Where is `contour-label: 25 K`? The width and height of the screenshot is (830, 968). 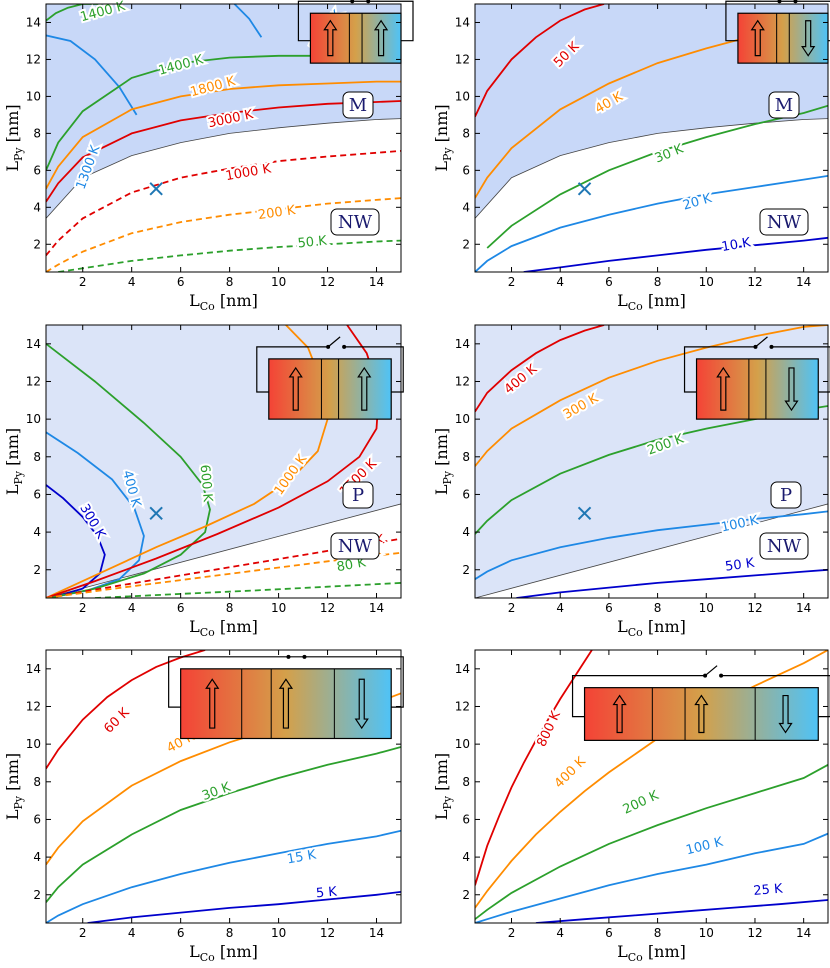
contour-label: 25 K is located at coordinates (768, 890).